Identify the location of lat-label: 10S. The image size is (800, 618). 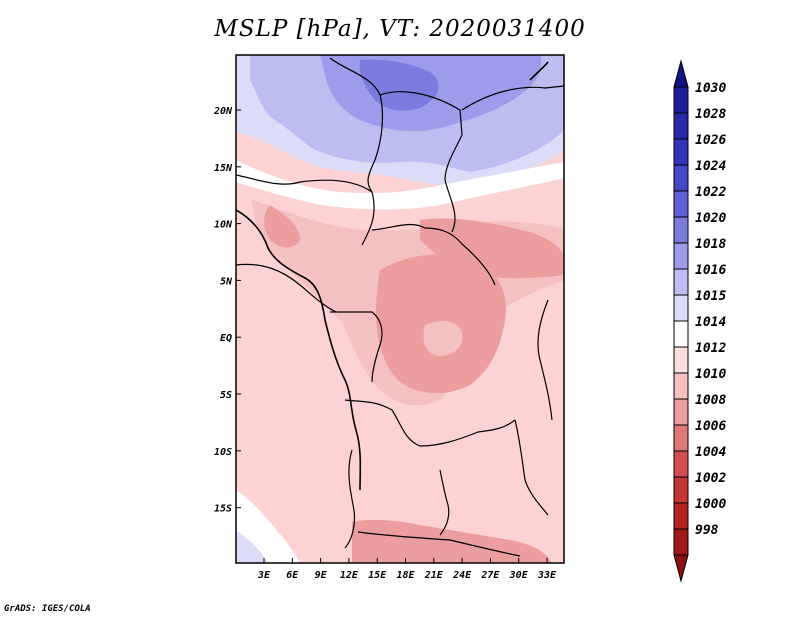
(223, 452).